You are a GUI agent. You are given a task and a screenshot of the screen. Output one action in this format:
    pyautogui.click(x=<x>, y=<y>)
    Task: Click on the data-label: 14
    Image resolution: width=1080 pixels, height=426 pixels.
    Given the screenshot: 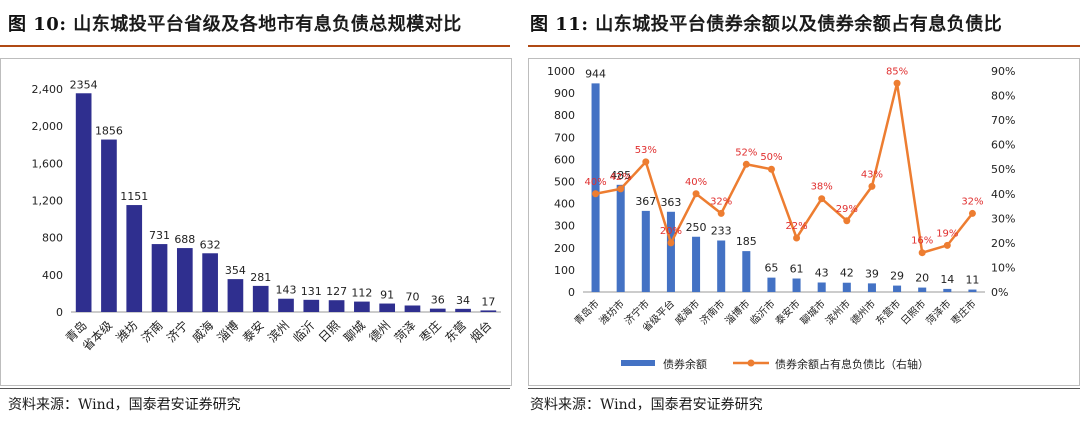 What is the action you would take?
    pyautogui.click(x=947, y=279)
    